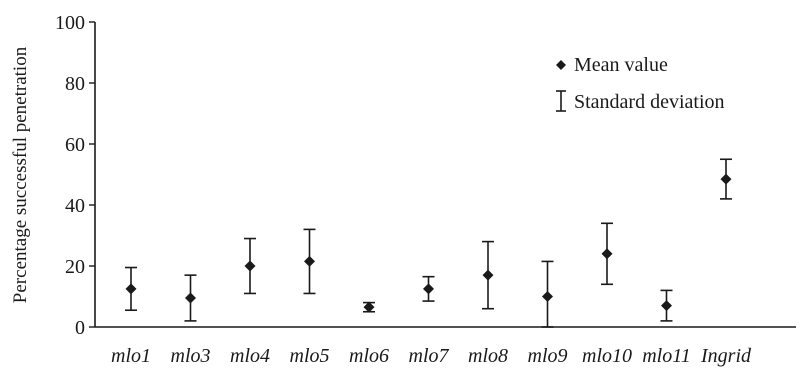 The width and height of the screenshot is (801, 378). Describe the element at coordinates (640, 83) in the screenshot. I see `legend: Mean value Standard deviation` at that location.